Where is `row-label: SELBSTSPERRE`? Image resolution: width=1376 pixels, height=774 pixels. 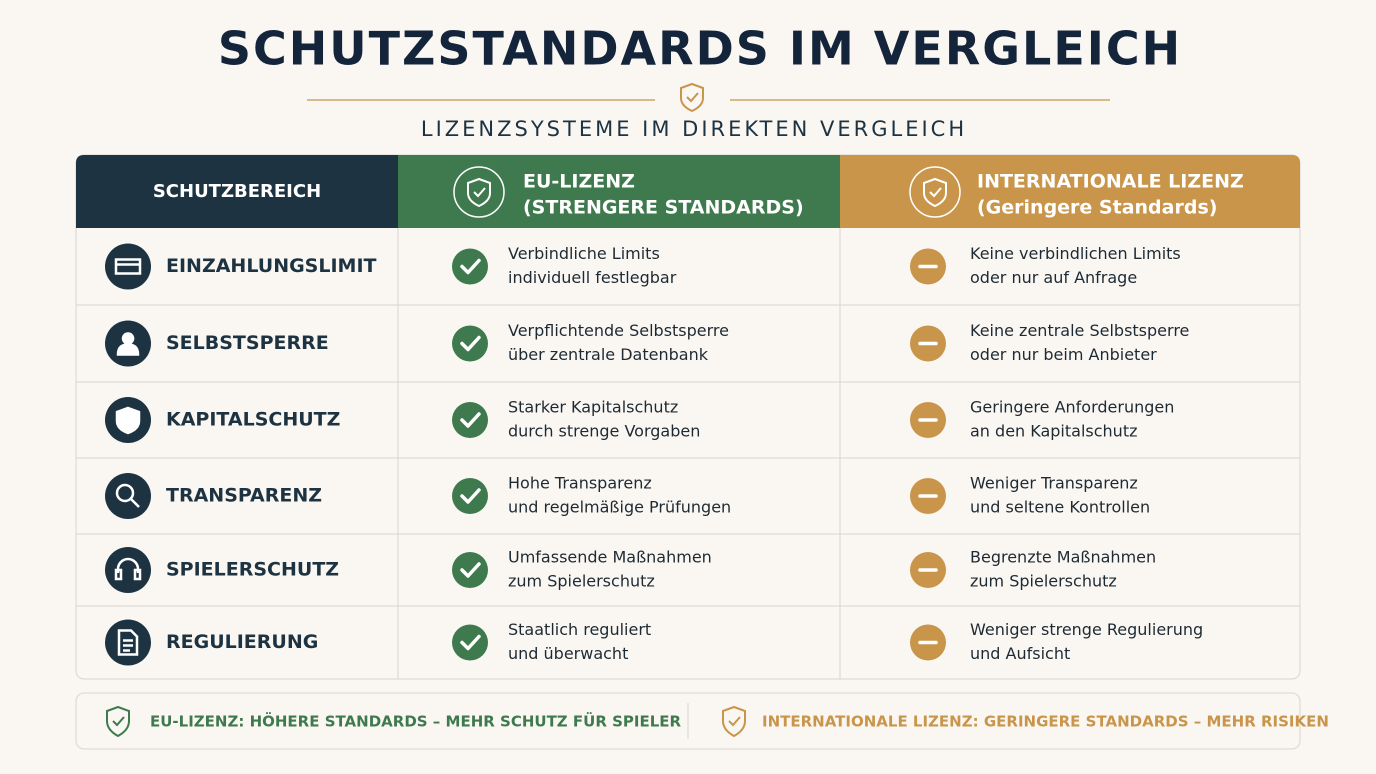 row-label: SELBSTSPERRE is located at coordinates (247, 343).